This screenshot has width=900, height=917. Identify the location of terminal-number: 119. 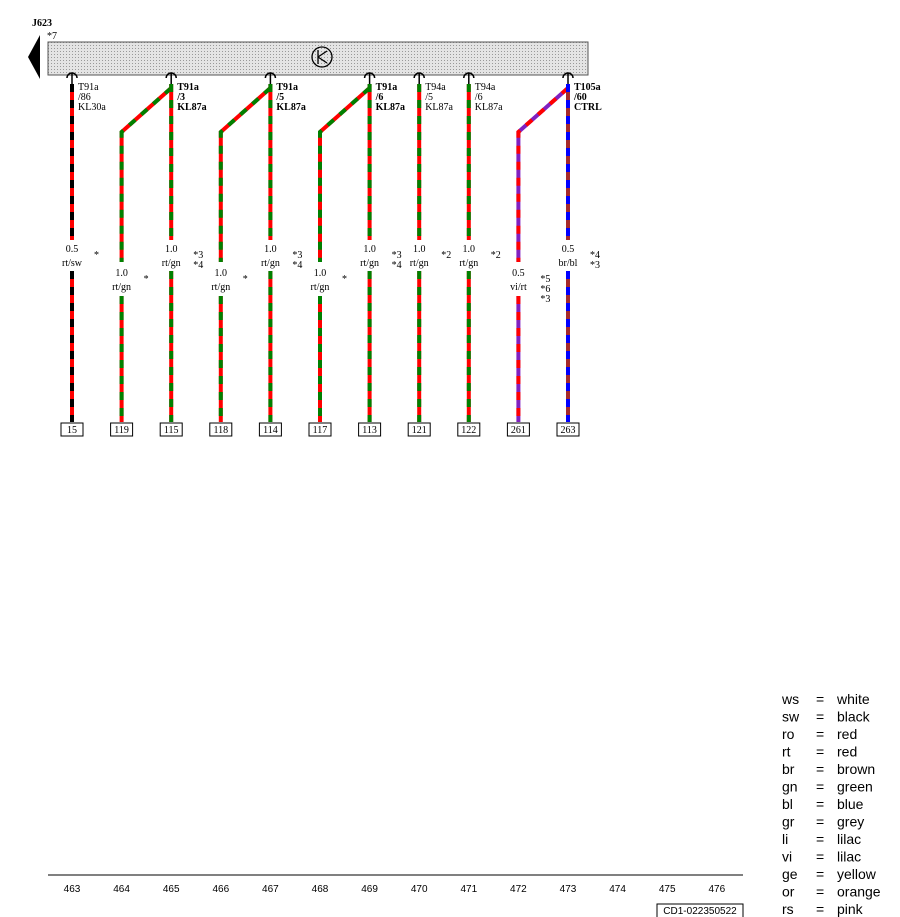
(121, 430).